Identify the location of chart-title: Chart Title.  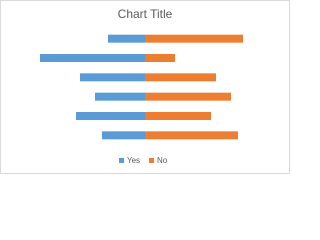
(145, 14).